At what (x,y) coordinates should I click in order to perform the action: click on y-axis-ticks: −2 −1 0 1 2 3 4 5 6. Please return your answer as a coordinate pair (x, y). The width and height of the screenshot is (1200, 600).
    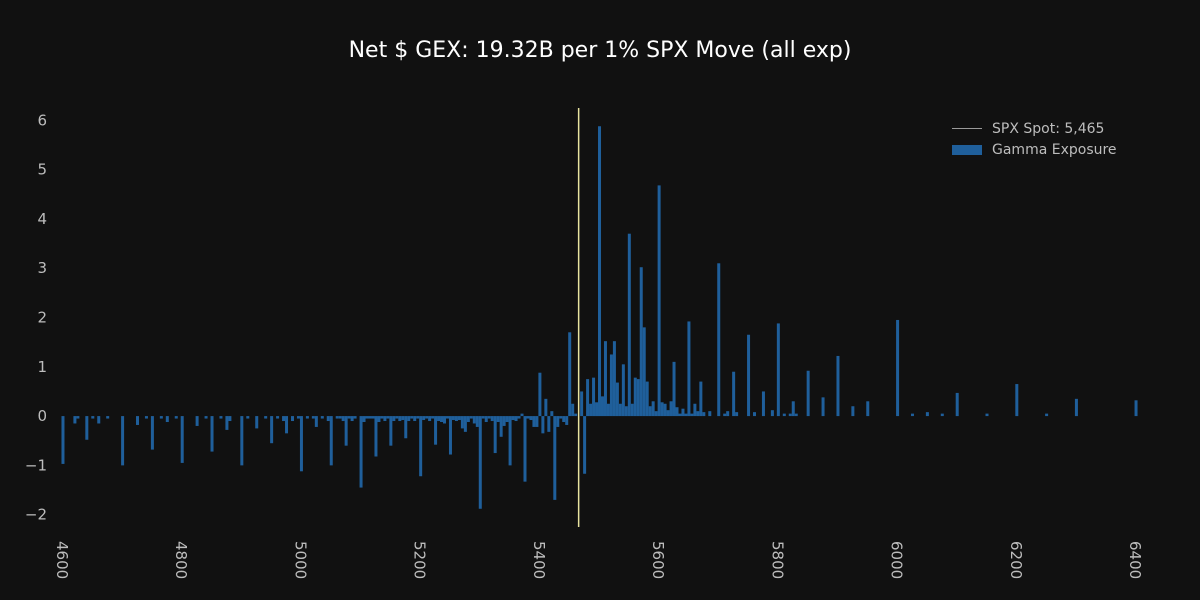
    Looking at the image, I should click on (36, 317).